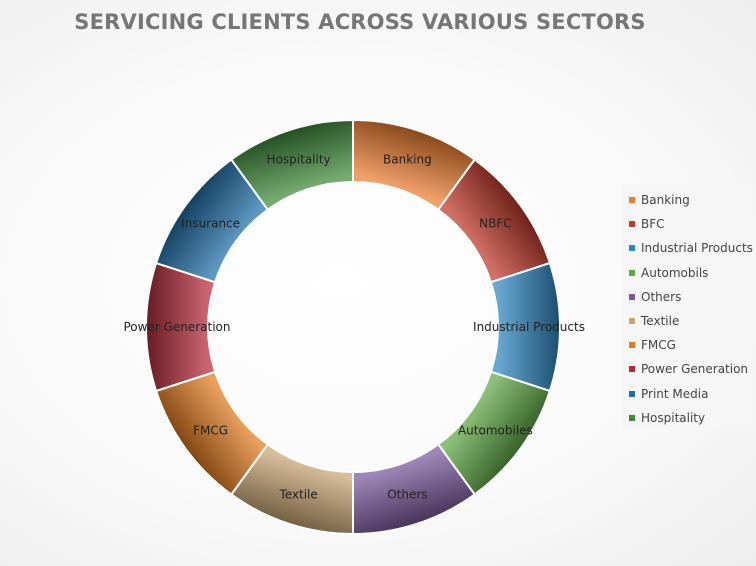 This screenshot has width=756, height=566. What do you see at coordinates (495, 430) in the screenshot?
I see `slice-label-automobiles: Automobiles` at bounding box center [495, 430].